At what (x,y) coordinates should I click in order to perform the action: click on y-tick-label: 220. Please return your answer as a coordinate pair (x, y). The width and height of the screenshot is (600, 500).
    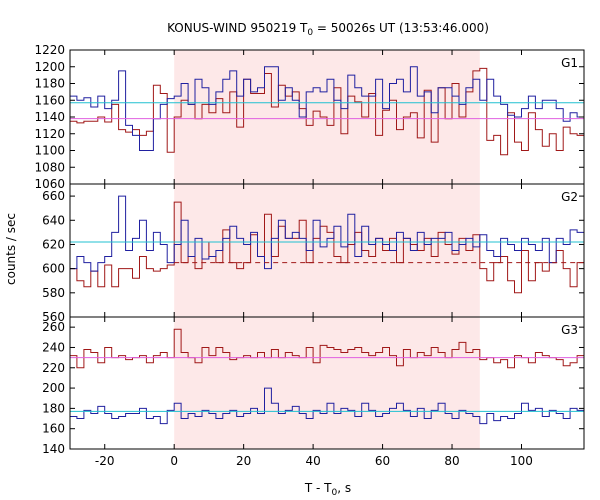
    Looking at the image, I should click on (53, 368).